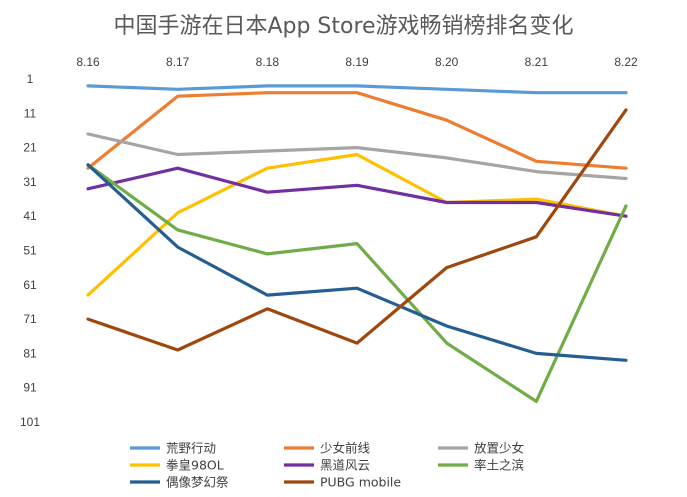 This screenshot has width=687, height=497. Describe the element at coordinates (499, 448) in the screenshot. I see `legend-label: 放置少女` at that location.